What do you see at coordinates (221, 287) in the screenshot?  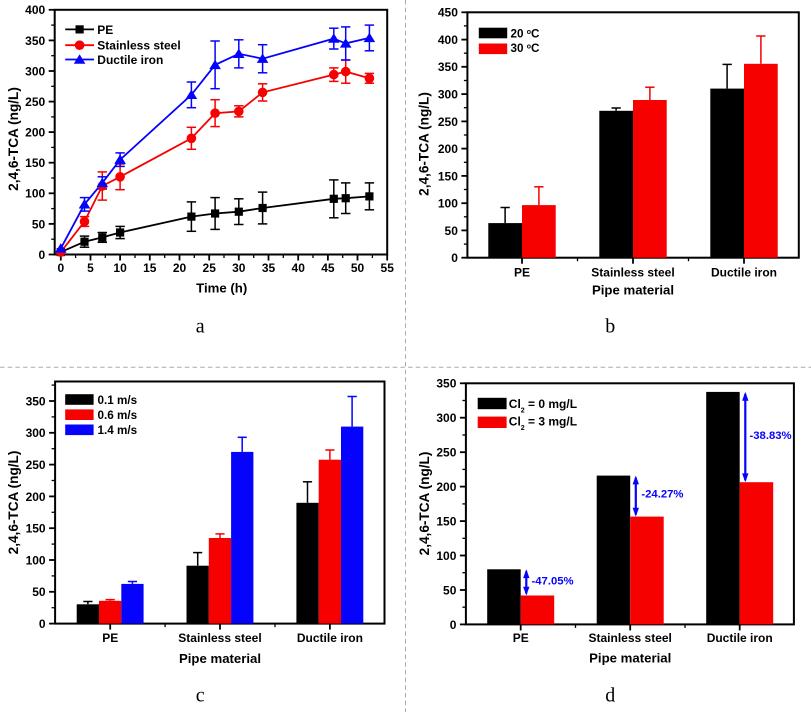 I see `svg-text: Time (h)` at bounding box center [221, 287].